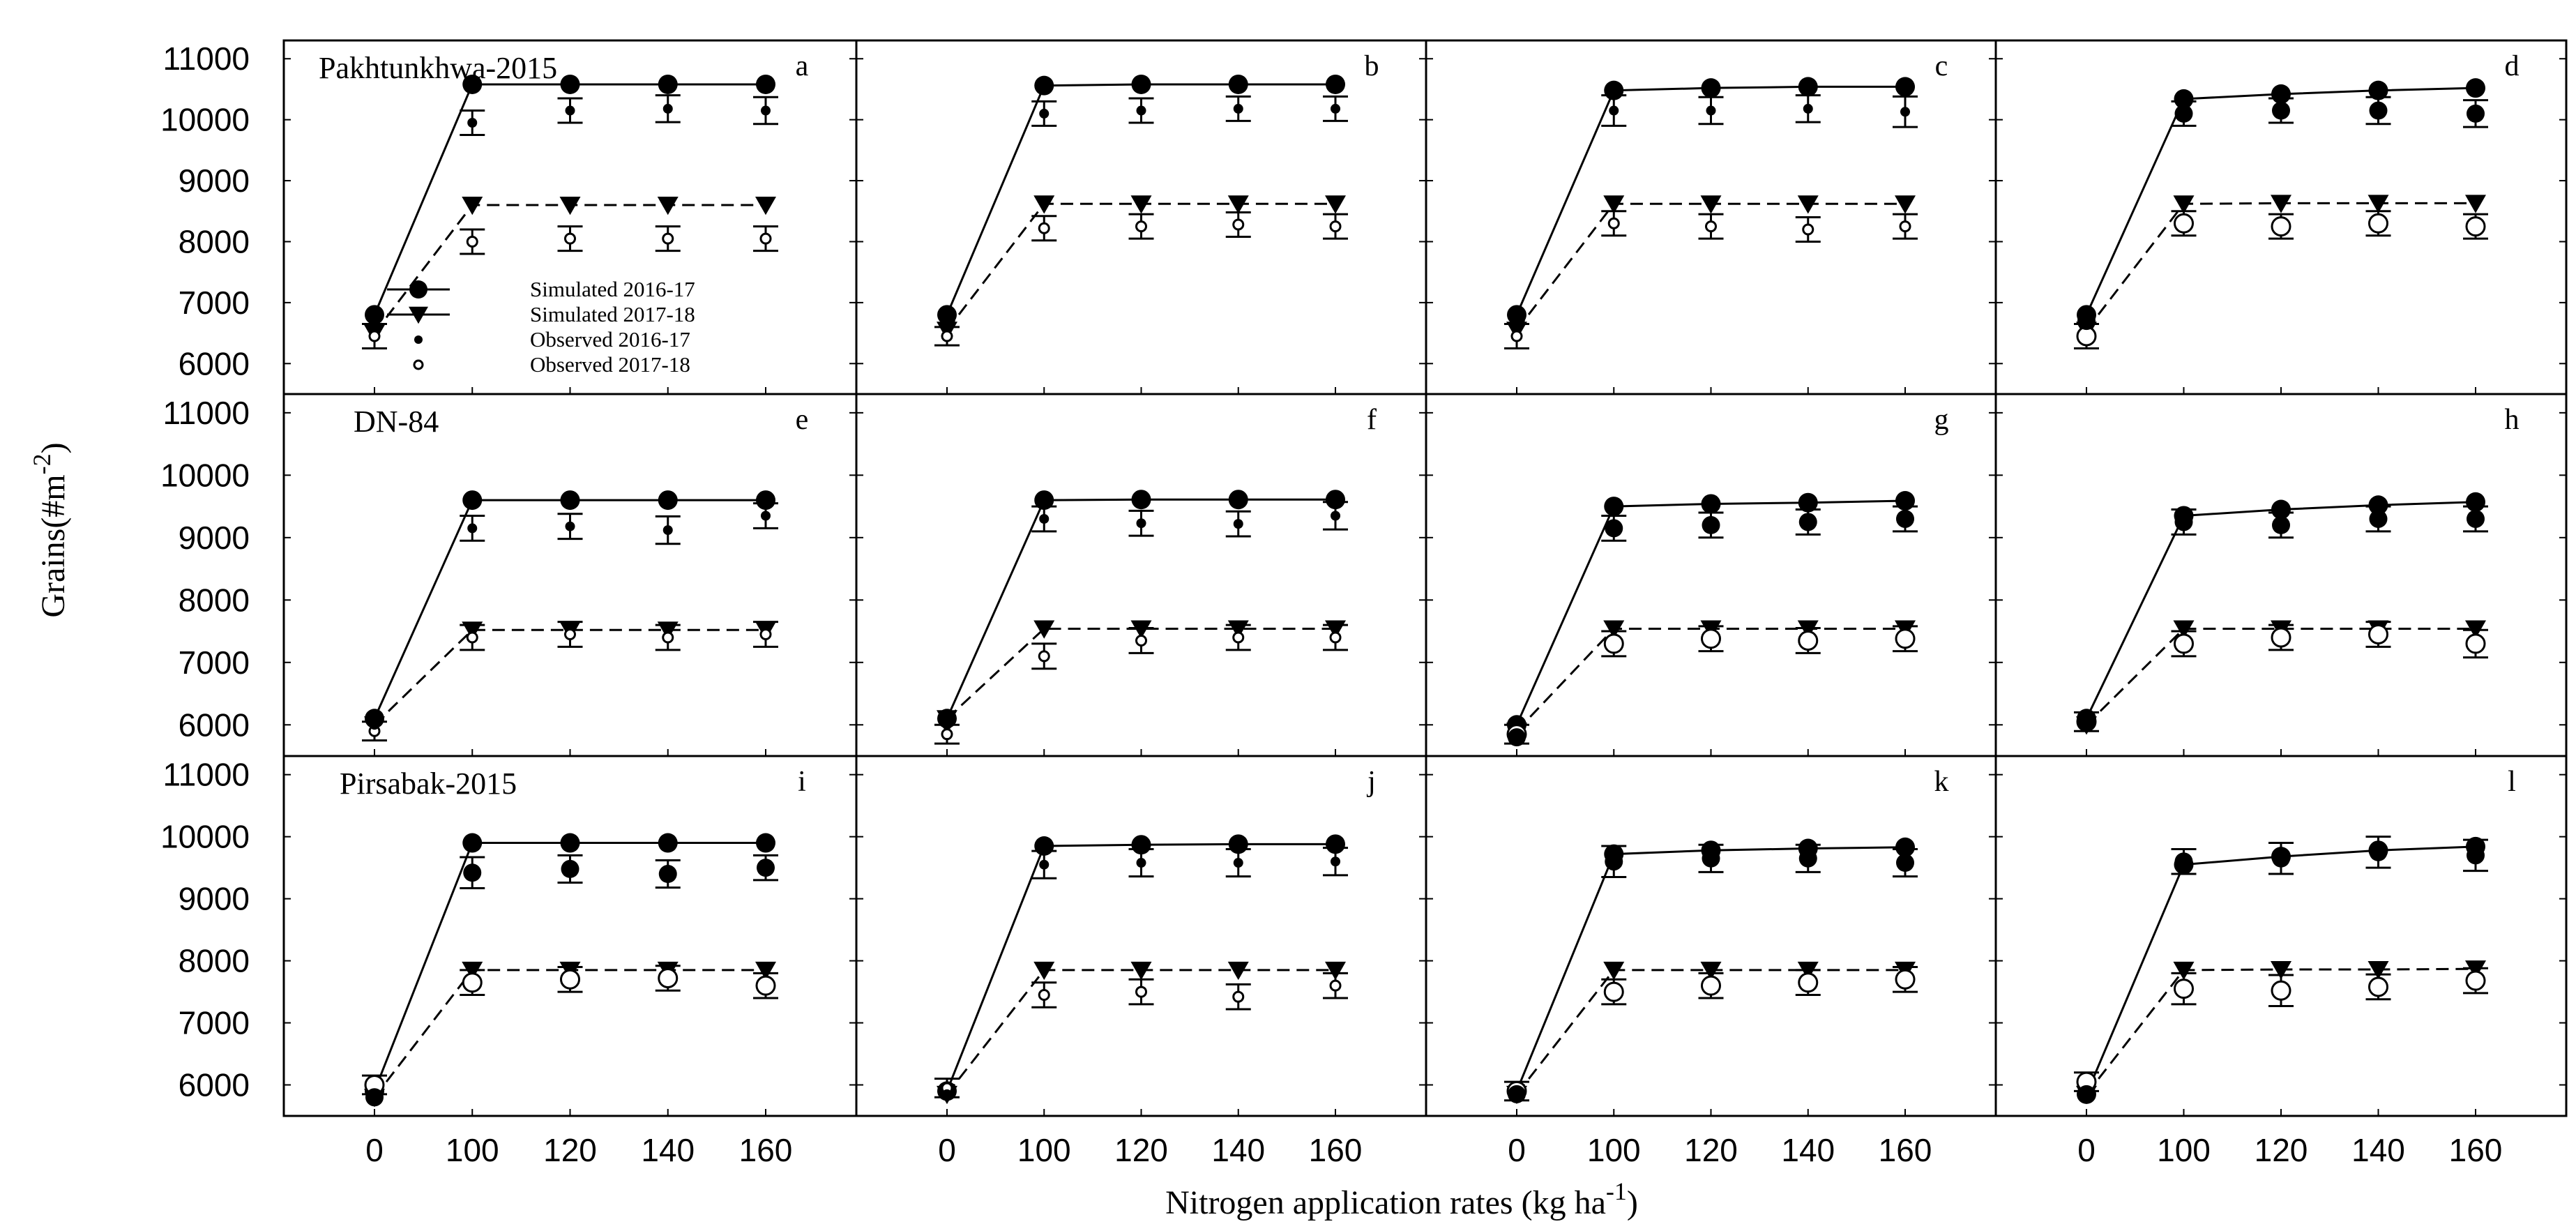 Image resolution: width=2576 pixels, height=1231 pixels. Describe the element at coordinates (1616, 1191) in the screenshot. I see `x-axis-title-exponent: -1` at that location.